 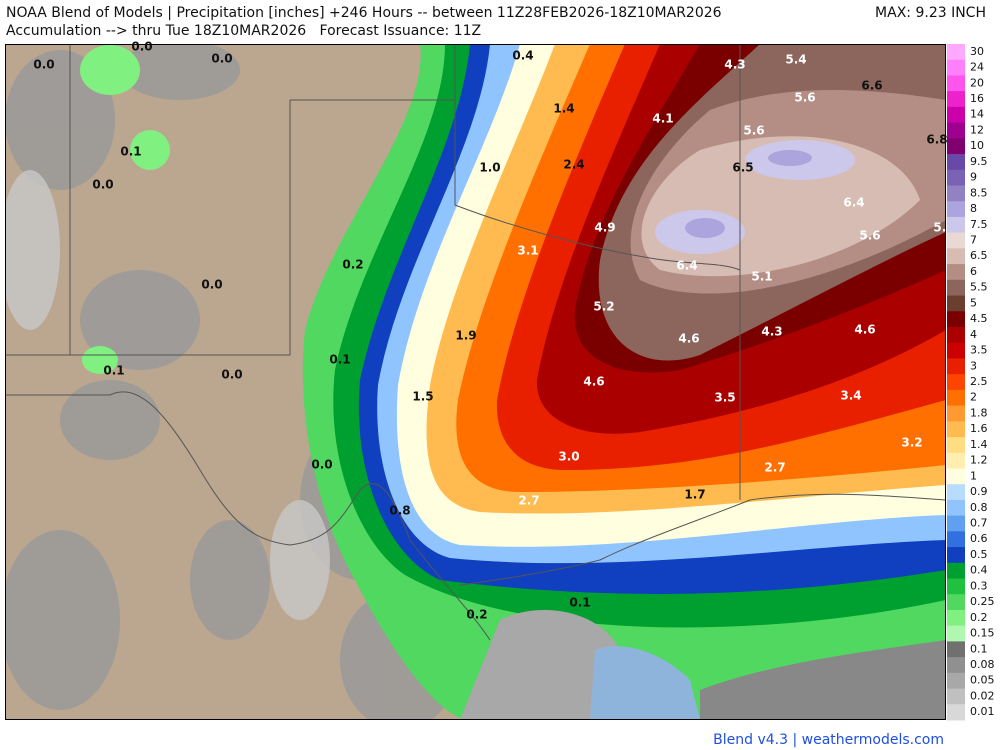 I want to click on legend-label: 24, so click(x=977, y=67).